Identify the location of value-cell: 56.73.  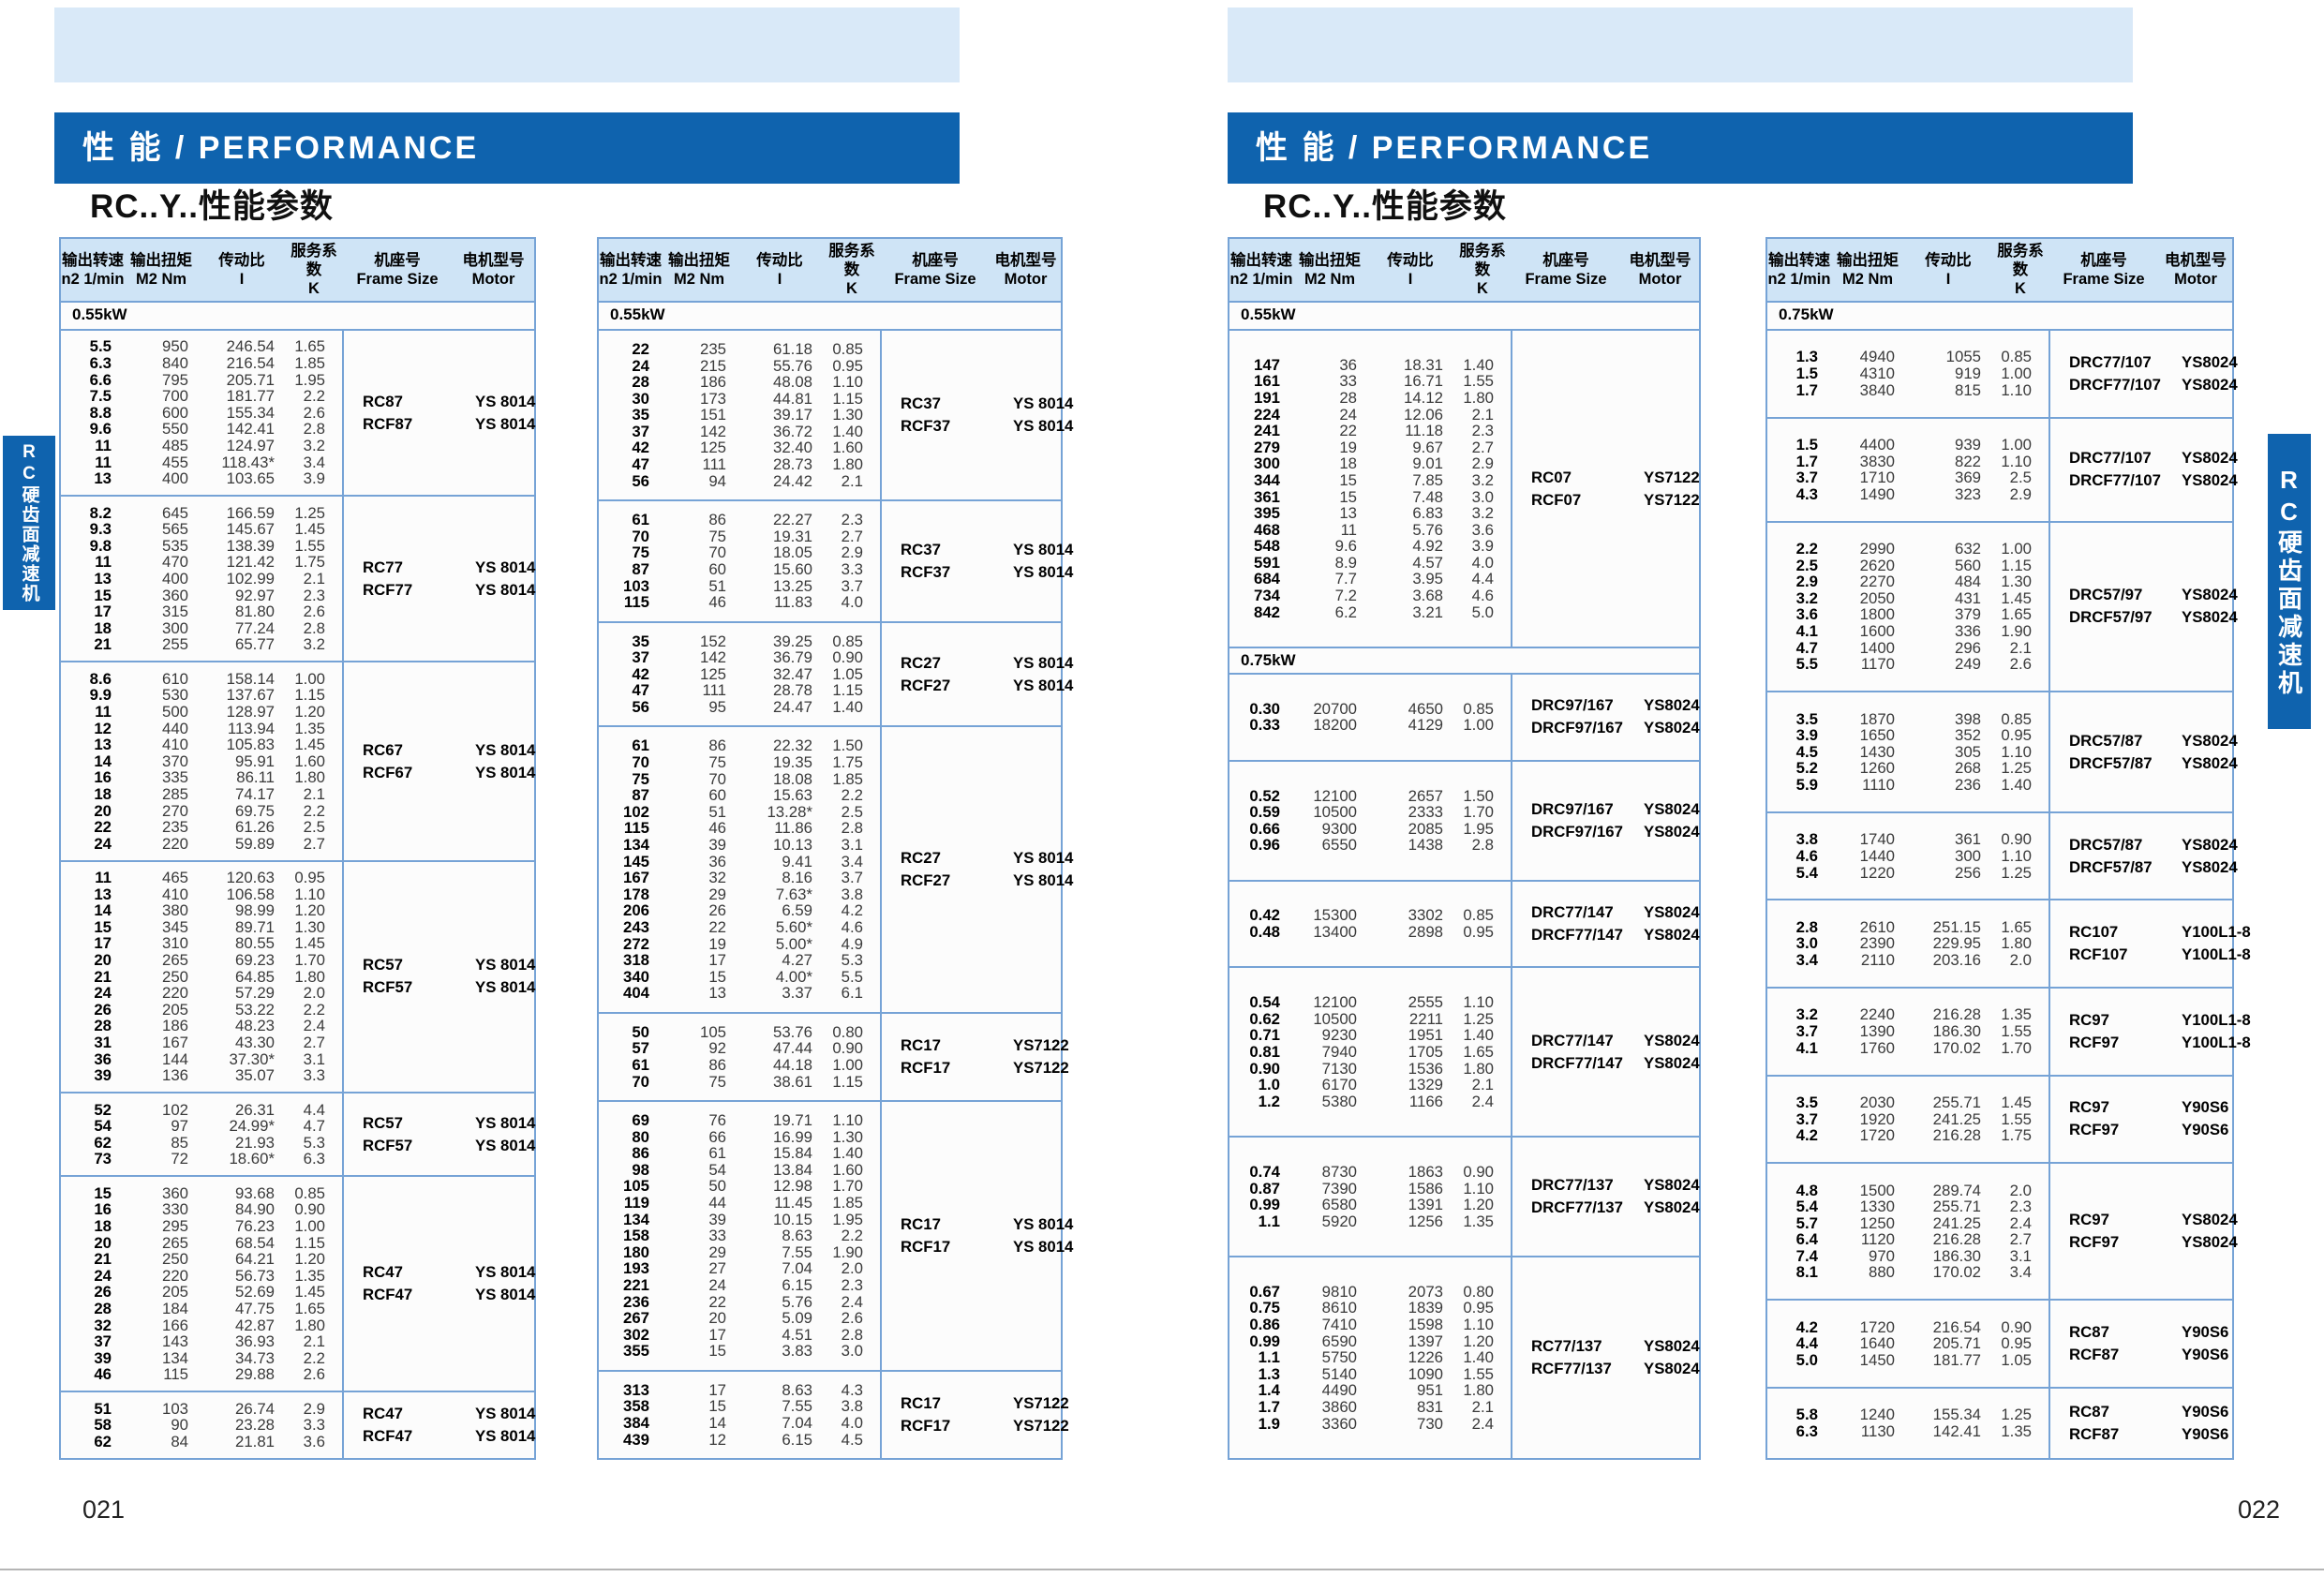
(255, 1276).